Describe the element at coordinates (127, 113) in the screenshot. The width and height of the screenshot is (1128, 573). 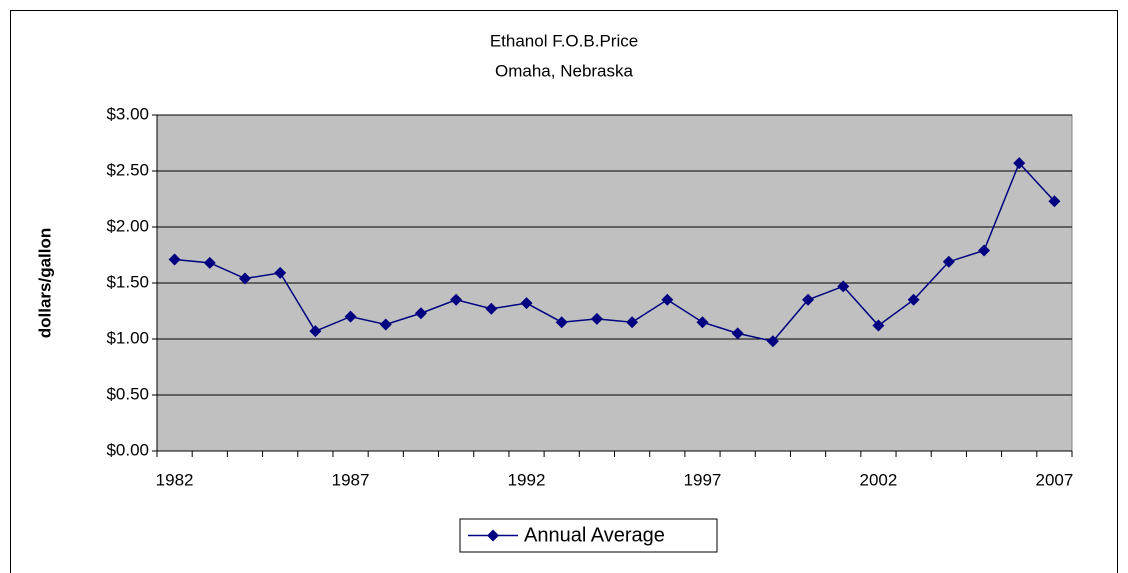
I see `y-tick-label: $3.00` at that location.